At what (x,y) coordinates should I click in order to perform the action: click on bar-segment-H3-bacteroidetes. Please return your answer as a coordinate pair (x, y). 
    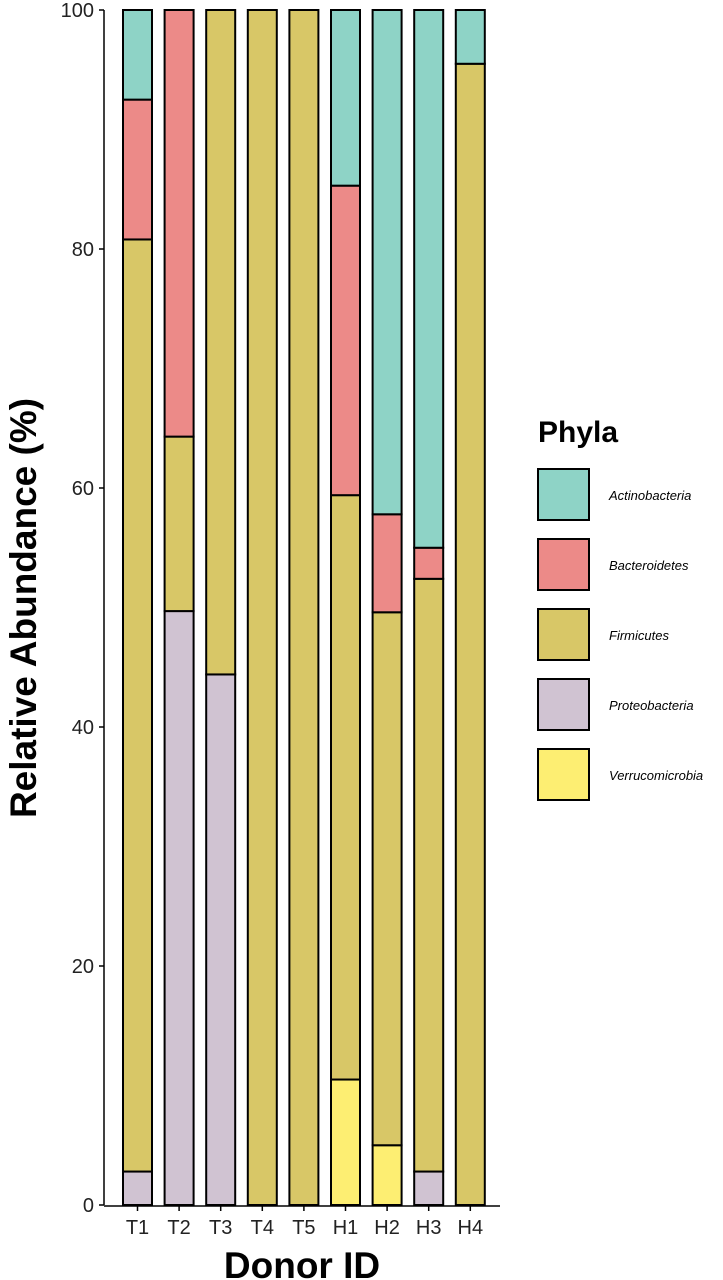
    Looking at the image, I should click on (429, 563).